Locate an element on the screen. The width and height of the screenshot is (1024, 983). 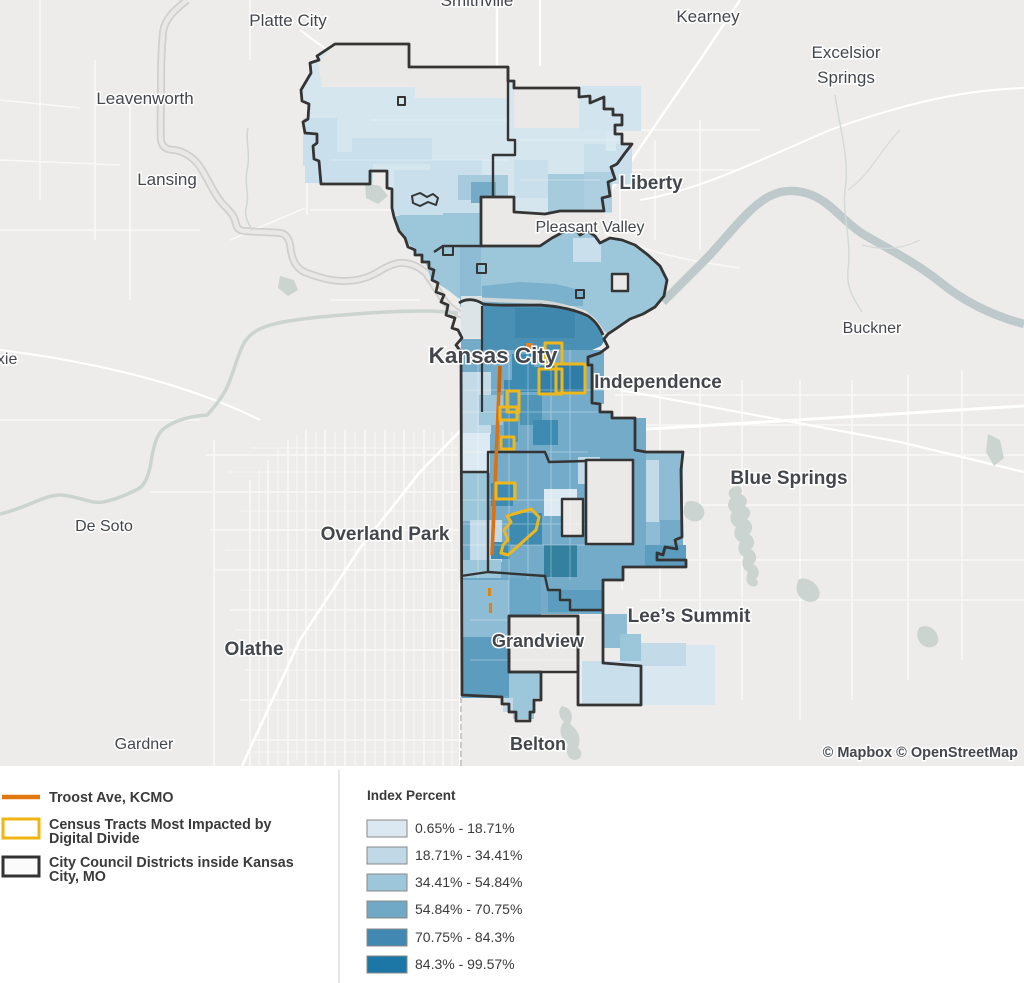
svg-text: 18.71% - 34.41% is located at coordinates (468, 855).